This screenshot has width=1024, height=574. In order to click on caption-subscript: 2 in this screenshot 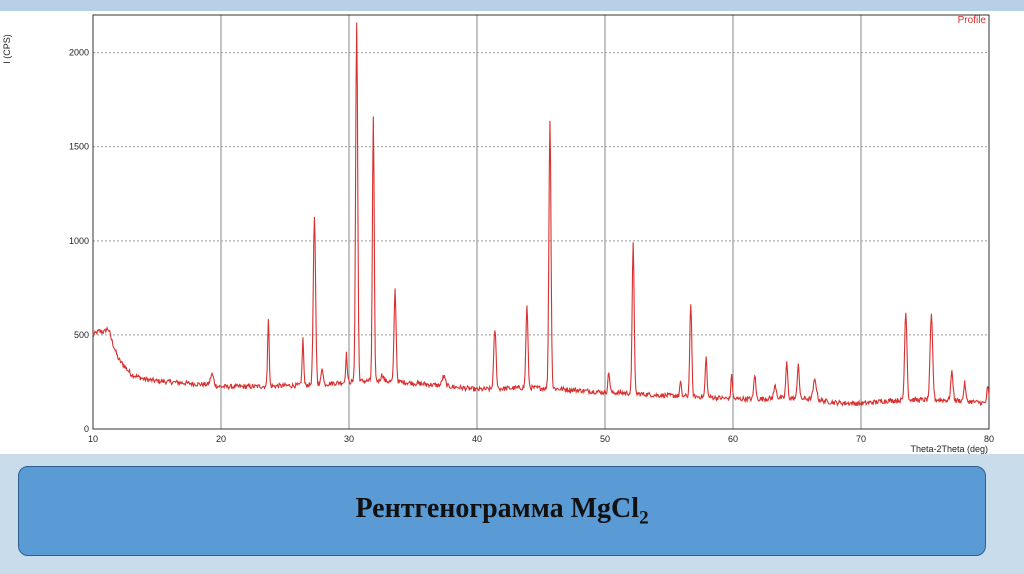, I will do `click(644, 518)`.